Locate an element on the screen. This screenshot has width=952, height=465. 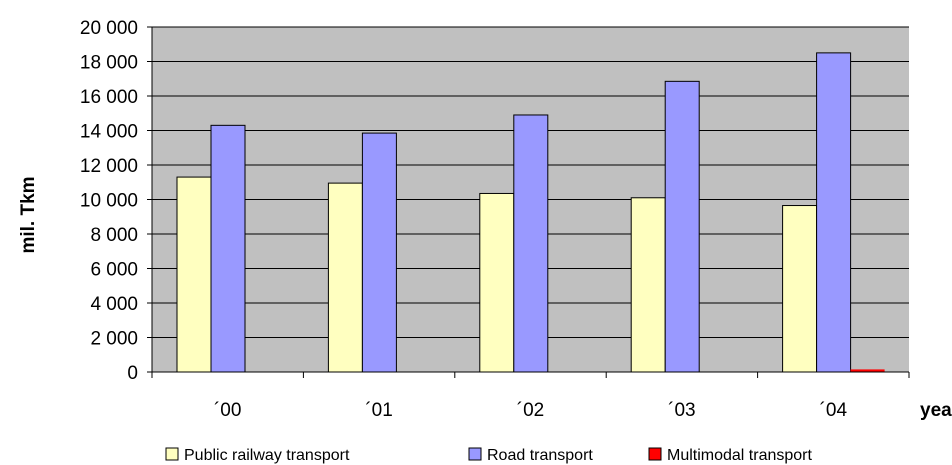
y-tick-label: 12 000 is located at coordinates (109, 166).